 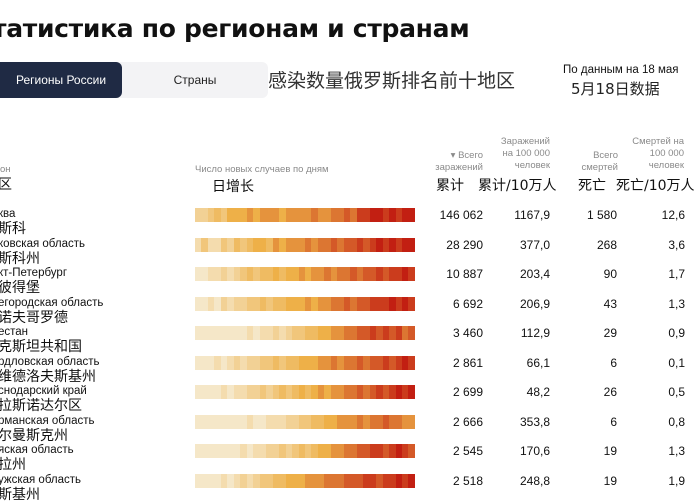 I want to click on deaths-per-100k-value: 0,1, so click(x=676, y=362).